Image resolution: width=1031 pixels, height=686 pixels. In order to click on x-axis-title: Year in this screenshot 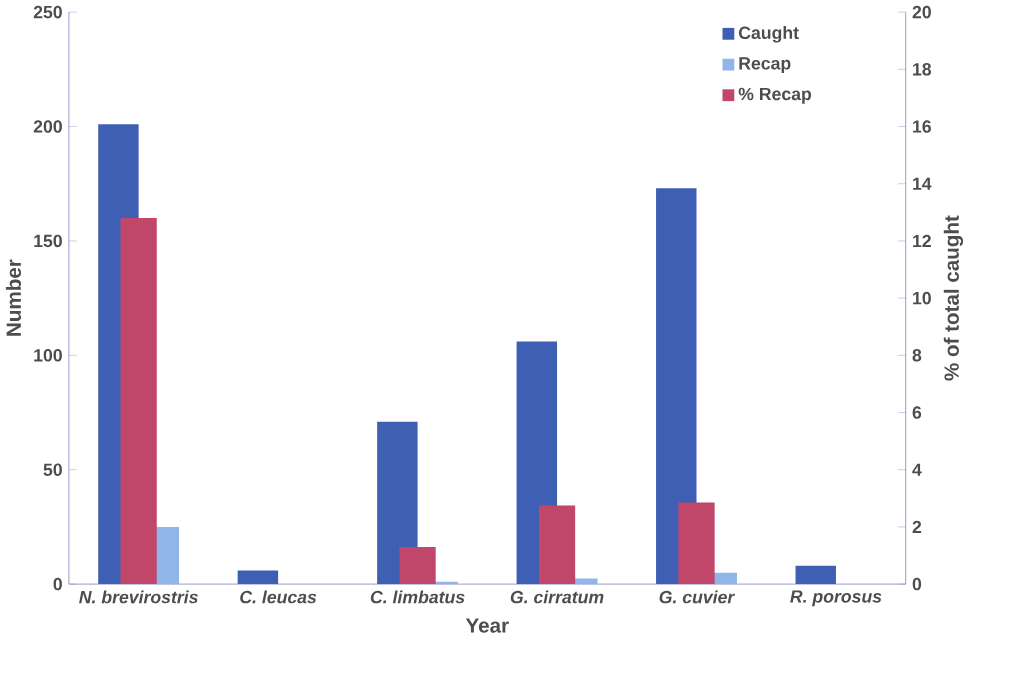, I will do `click(487, 625)`.